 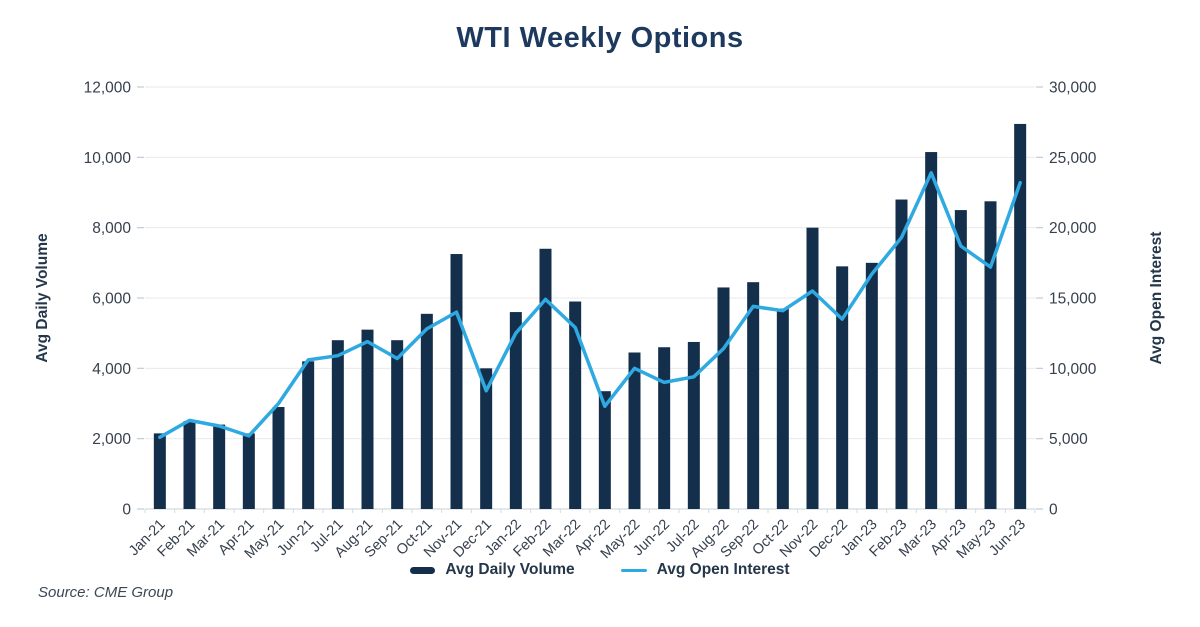 I want to click on y-axis-tick-label-right: 5,000, so click(x=1068, y=439).